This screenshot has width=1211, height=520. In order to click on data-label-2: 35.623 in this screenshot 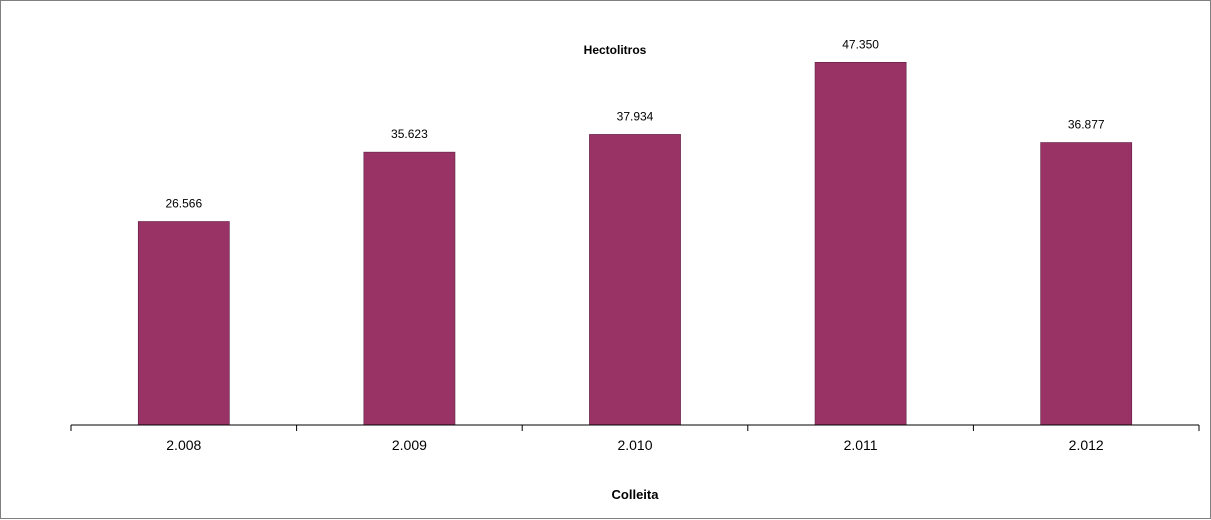, I will do `click(409, 134)`.